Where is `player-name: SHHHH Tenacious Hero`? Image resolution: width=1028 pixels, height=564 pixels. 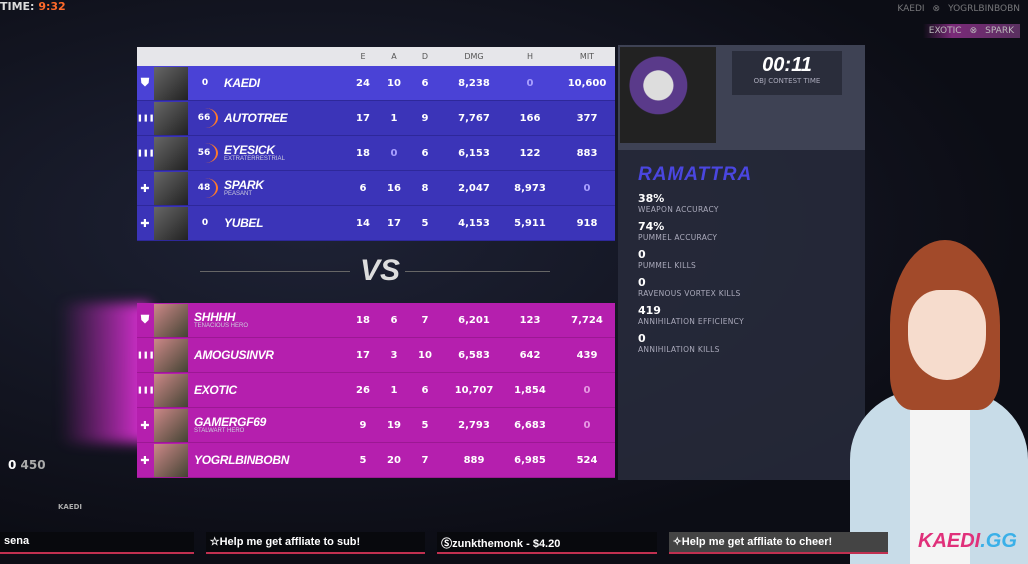
player-name: SHHHH Tenacious Hero is located at coordinates (221, 319).